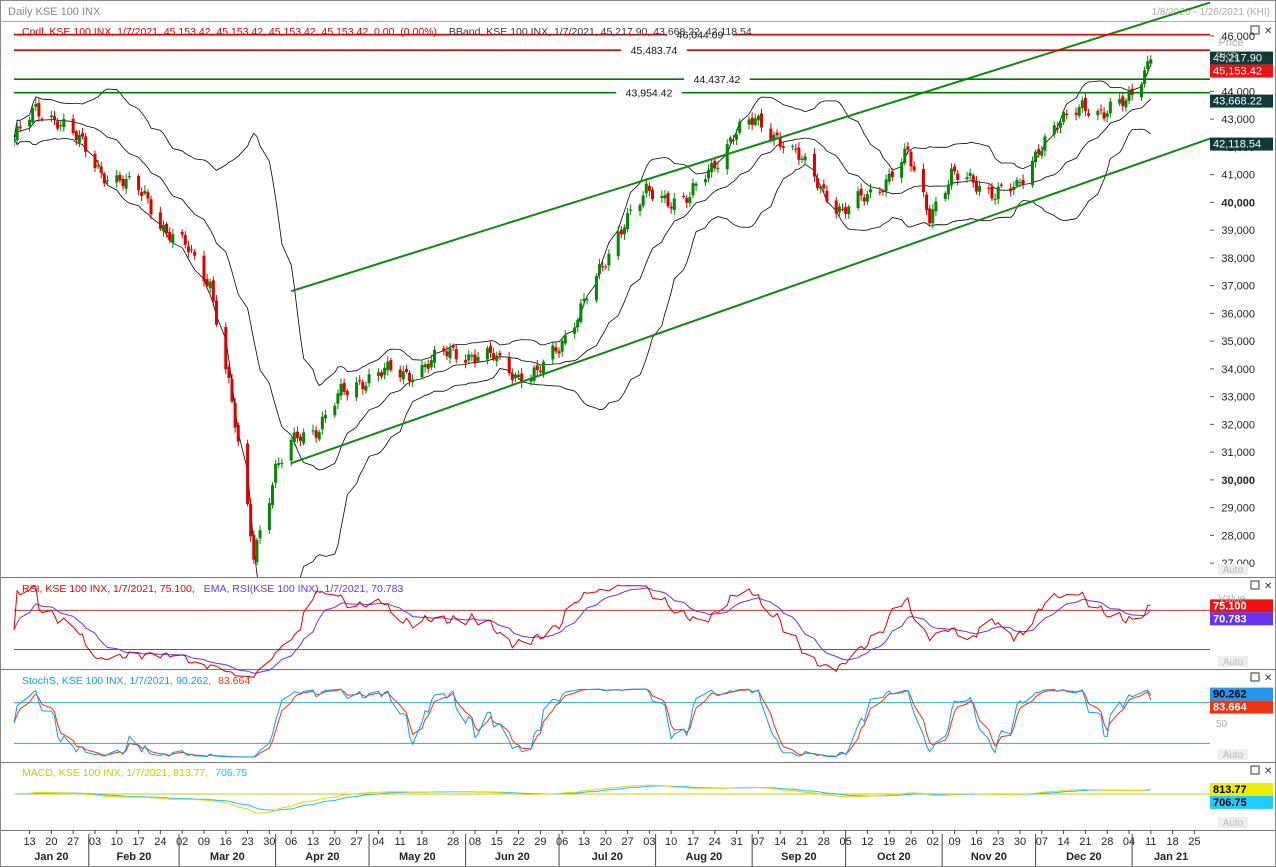 The width and height of the screenshot is (1276, 867). I want to click on price-tick-label: 40,000, so click(1238, 203).